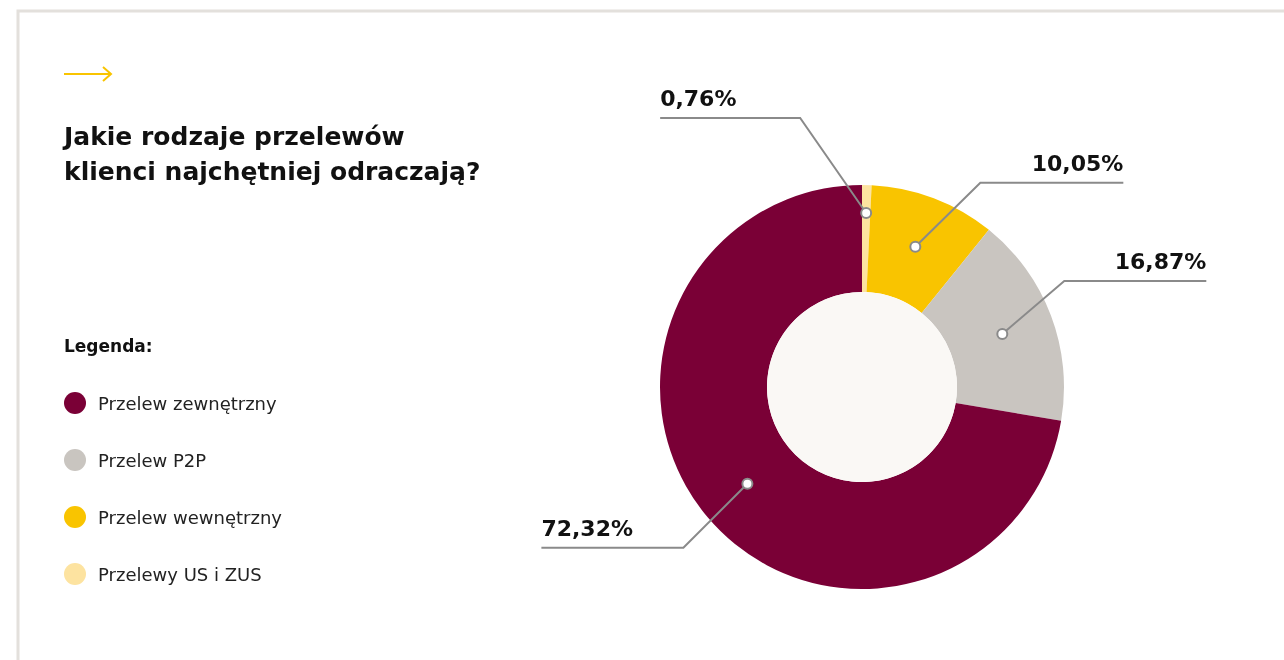  Describe the element at coordinates (152, 460) in the screenshot. I see `legend-label: Przelew P2P` at that location.